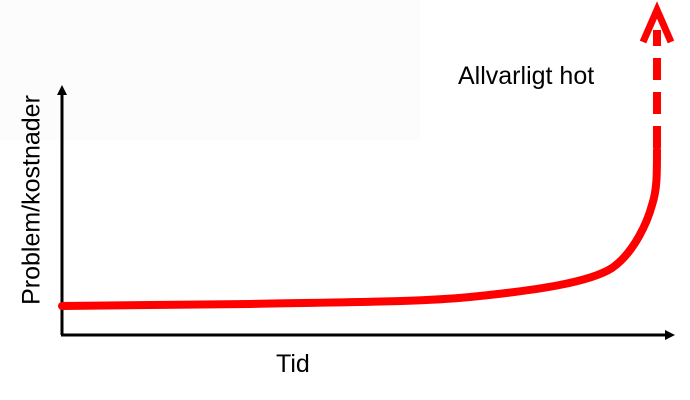  What do you see at coordinates (31, 200) in the screenshot?
I see `y-axis-label: Problem/kostnader` at bounding box center [31, 200].